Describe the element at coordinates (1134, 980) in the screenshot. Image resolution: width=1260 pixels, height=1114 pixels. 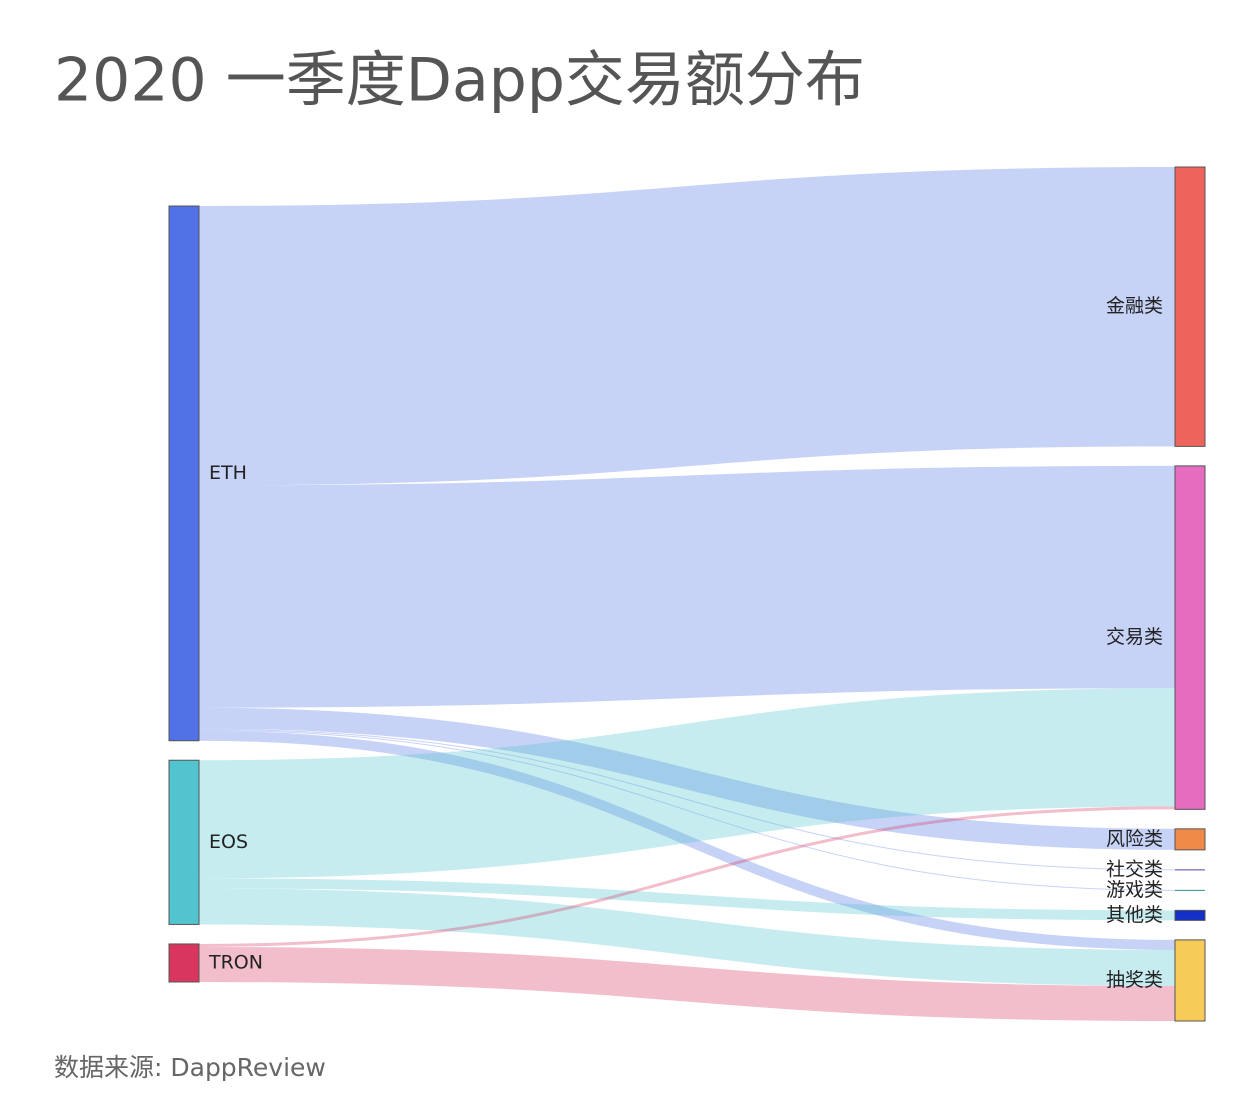
I see `node-label: 抽奖类` at that location.